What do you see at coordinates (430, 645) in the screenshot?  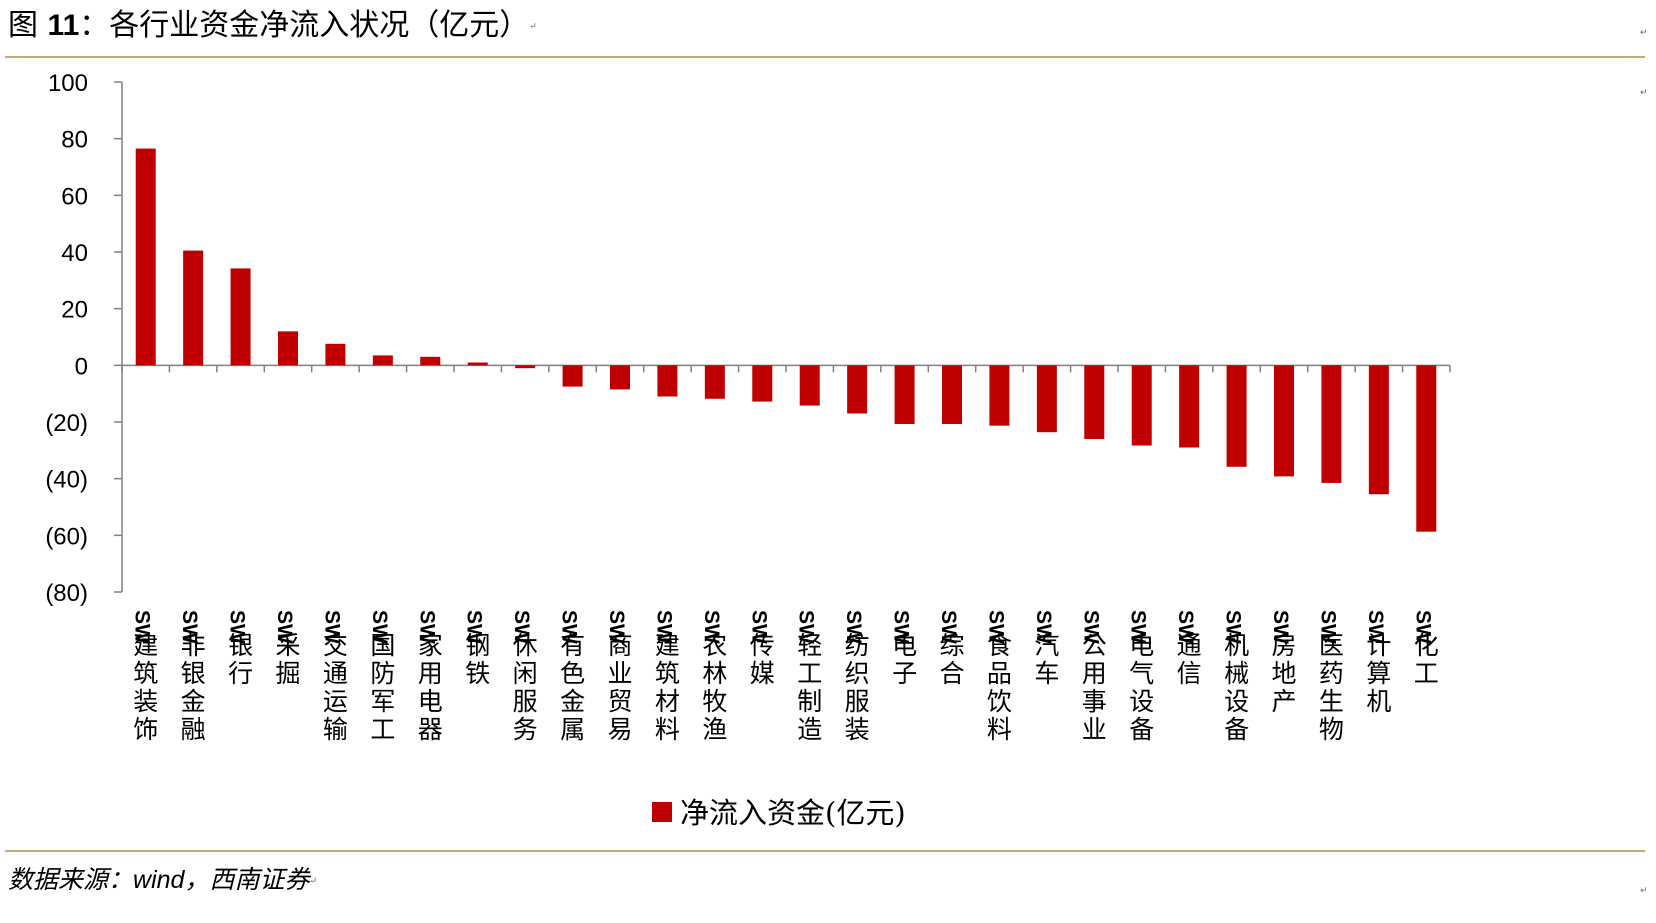 I see `x-category-char: 家` at bounding box center [430, 645].